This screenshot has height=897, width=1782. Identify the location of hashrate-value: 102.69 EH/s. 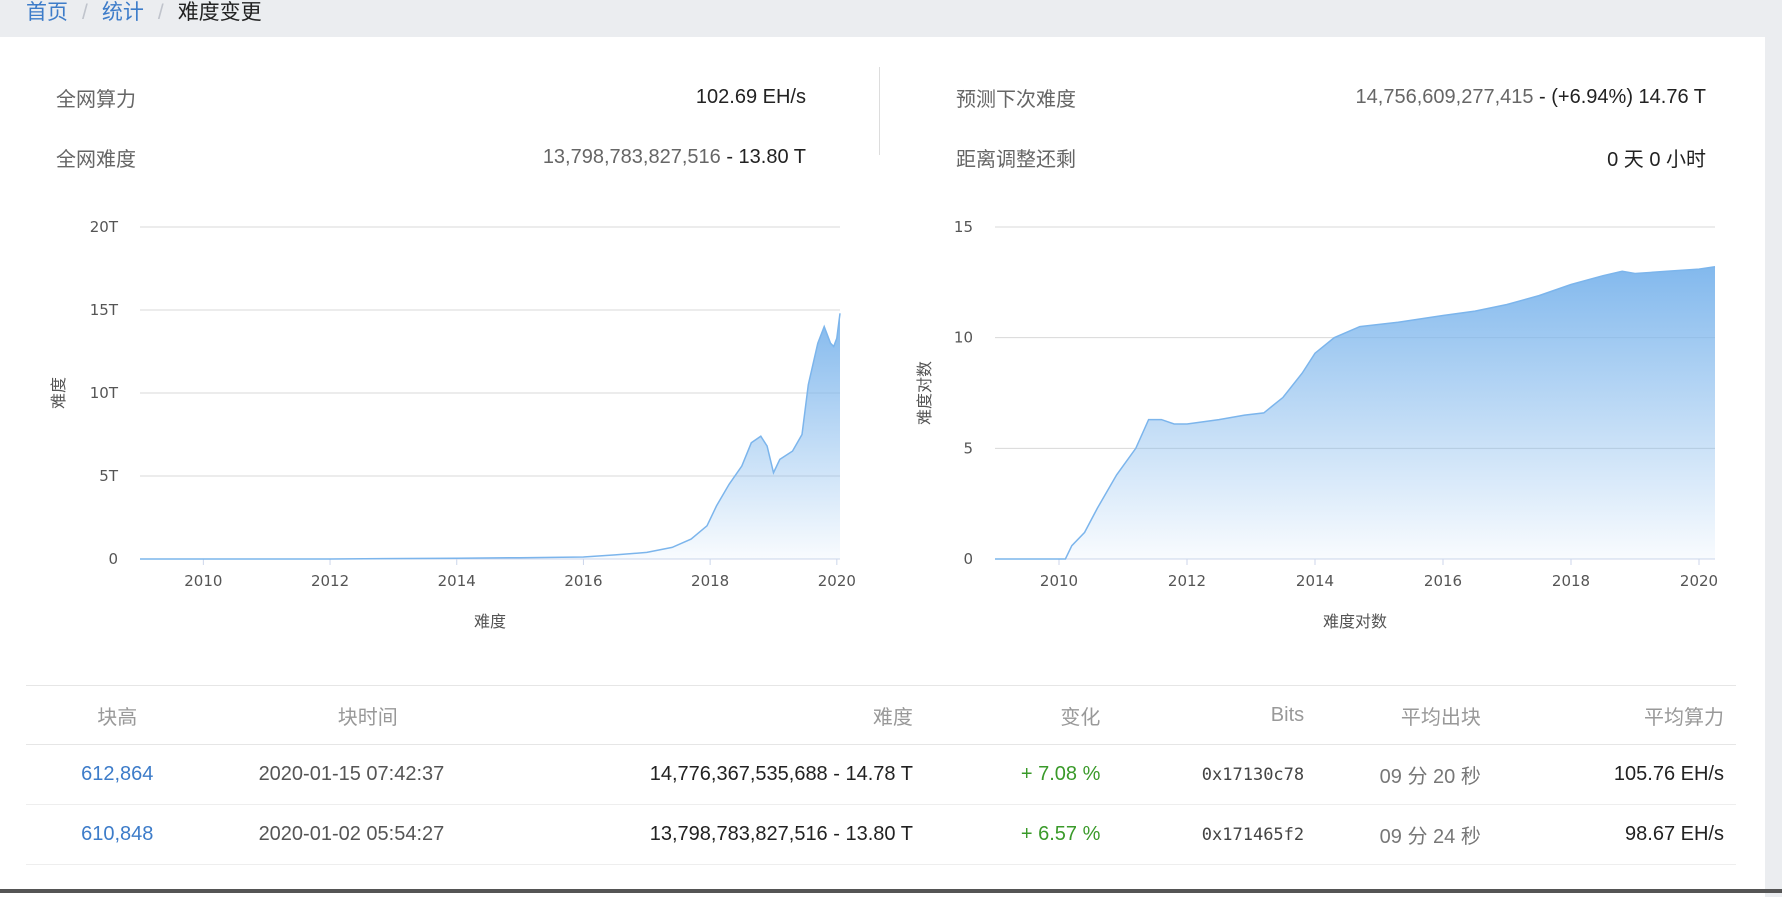
(750, 96).